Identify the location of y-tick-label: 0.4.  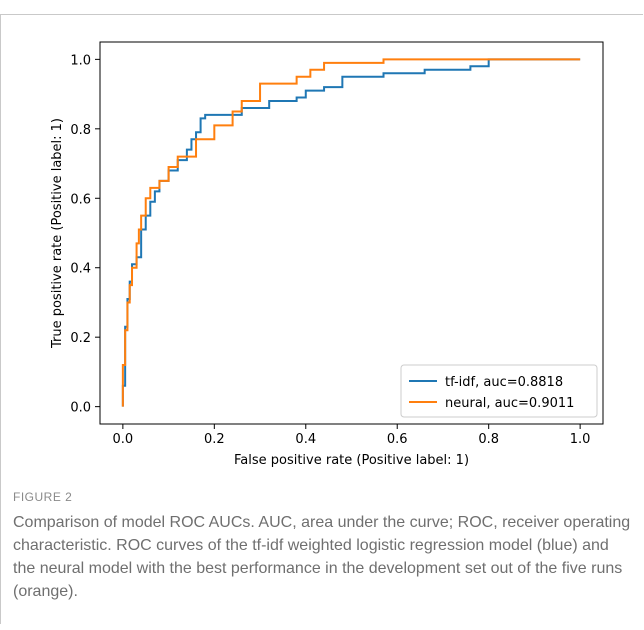
(80, 269).